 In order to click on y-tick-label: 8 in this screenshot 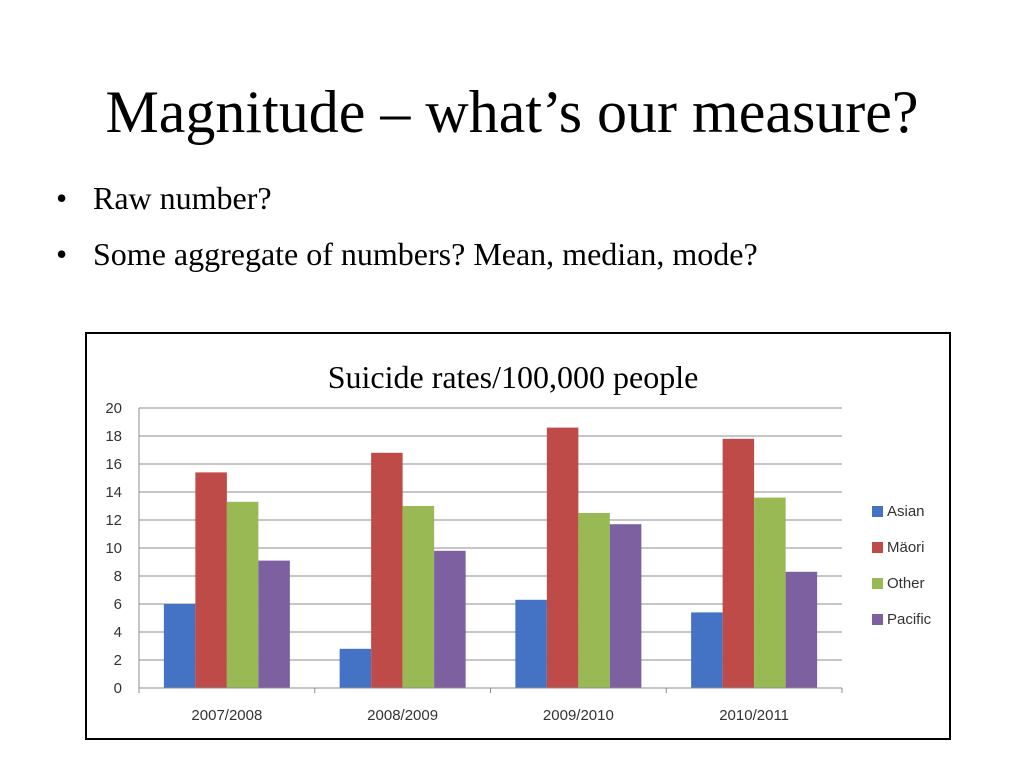, I will do `click(118, 576)`.